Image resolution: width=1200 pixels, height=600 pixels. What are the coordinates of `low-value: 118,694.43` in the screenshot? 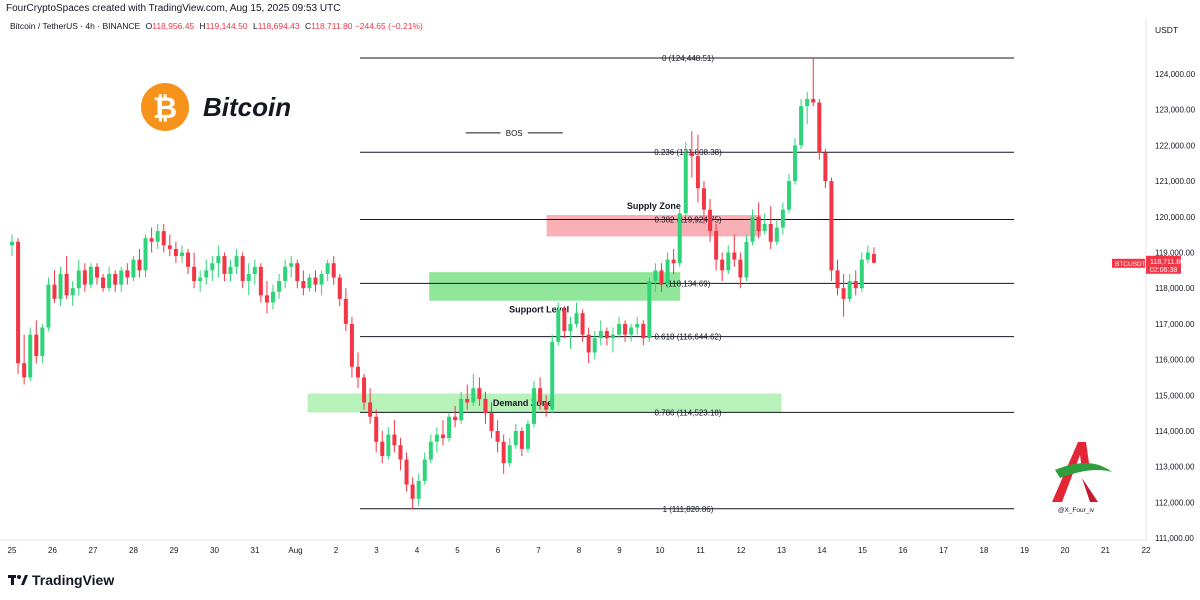 It's located at (278, 26).